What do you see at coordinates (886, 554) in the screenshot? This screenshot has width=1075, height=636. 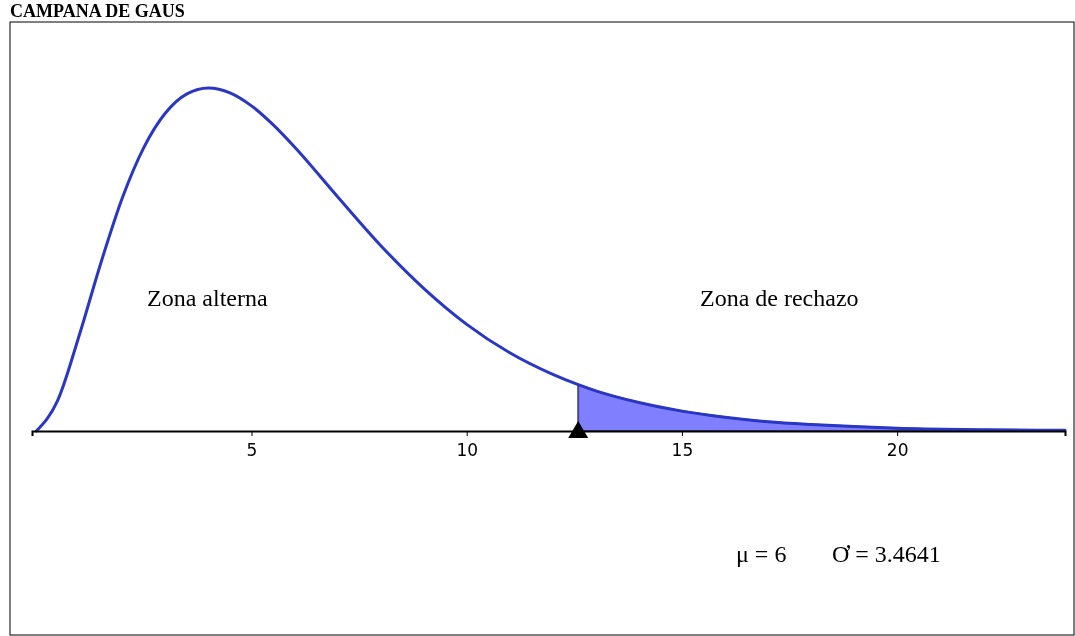 I see `text: Ơ = 3.4641` at bounding box center [886, 554].